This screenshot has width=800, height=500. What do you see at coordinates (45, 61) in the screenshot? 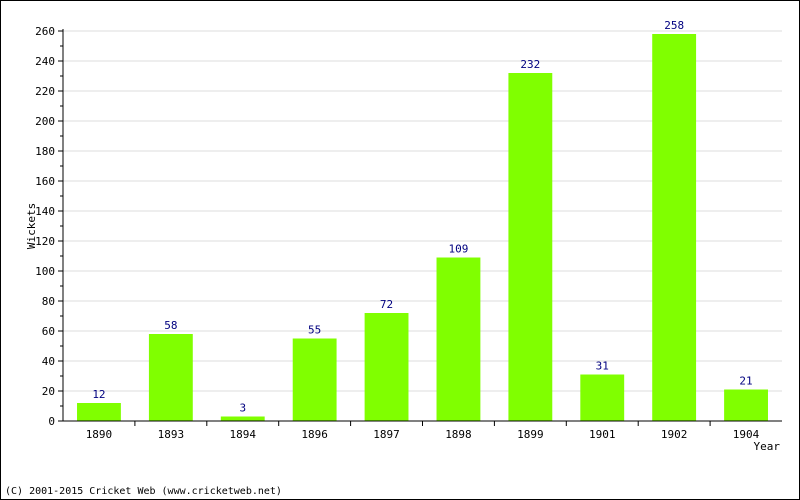
I see `y-tick-label: 240` at bounding box center [45, 61].